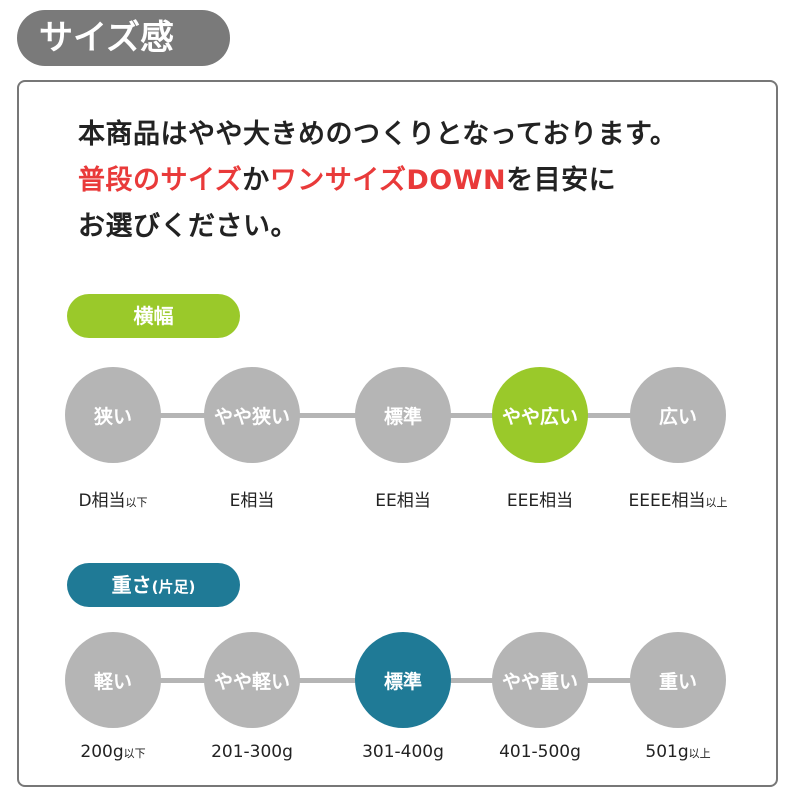  I want to click on intro-line-3: お選びください。, so click(188, 226).